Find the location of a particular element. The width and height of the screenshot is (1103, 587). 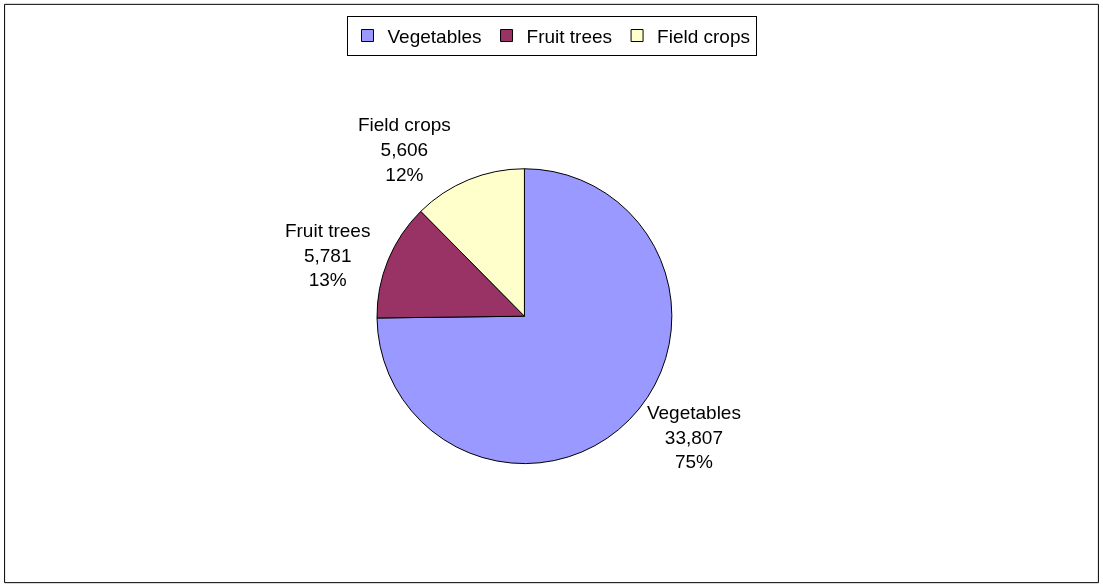

data-label: 5,606 12% is located at coordinates (404, 162).